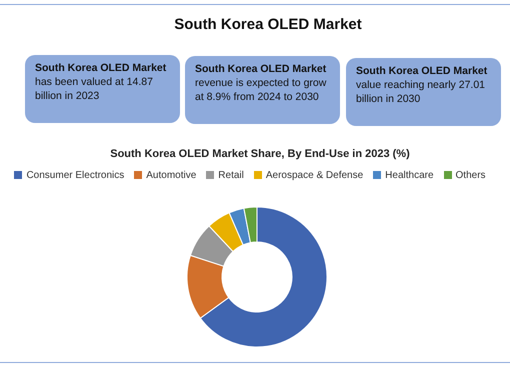 The height and width of the screenshot is (369, 510). I want to click on chart-subtitle: South Korea OLED Market Share, By End-Use in 2023 (%), so click(260, 154).